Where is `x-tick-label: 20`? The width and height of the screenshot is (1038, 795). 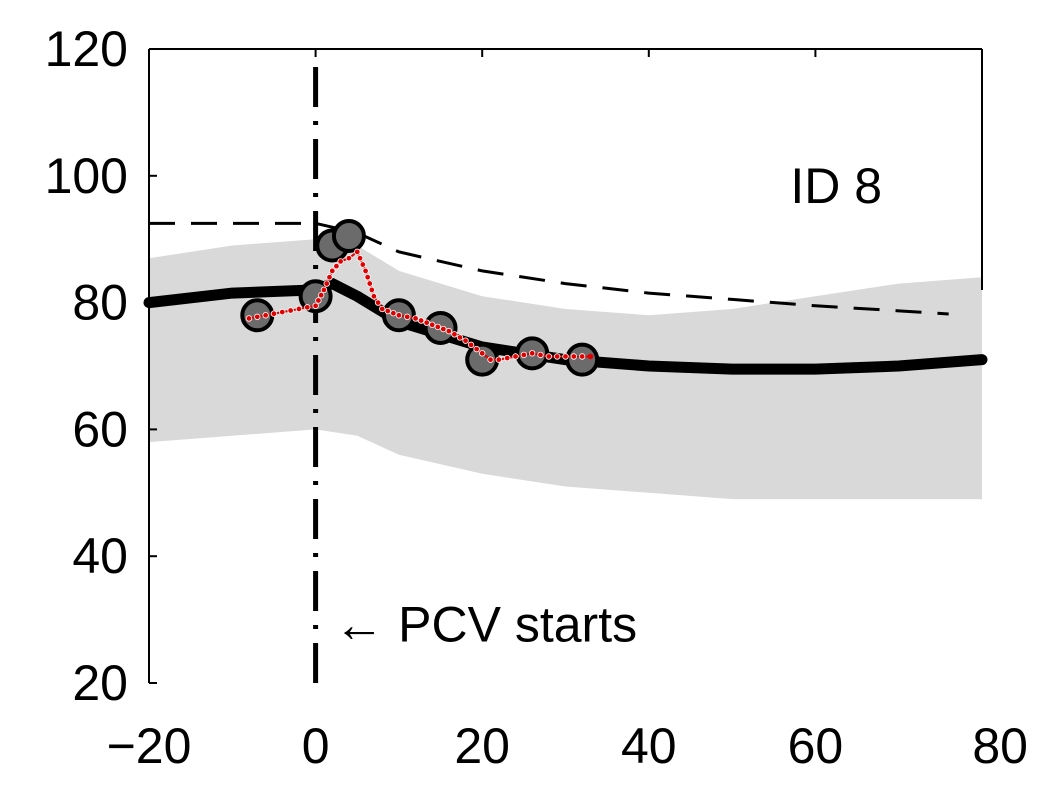 x-tick-label: 20 is located at coordinates (482, 746).